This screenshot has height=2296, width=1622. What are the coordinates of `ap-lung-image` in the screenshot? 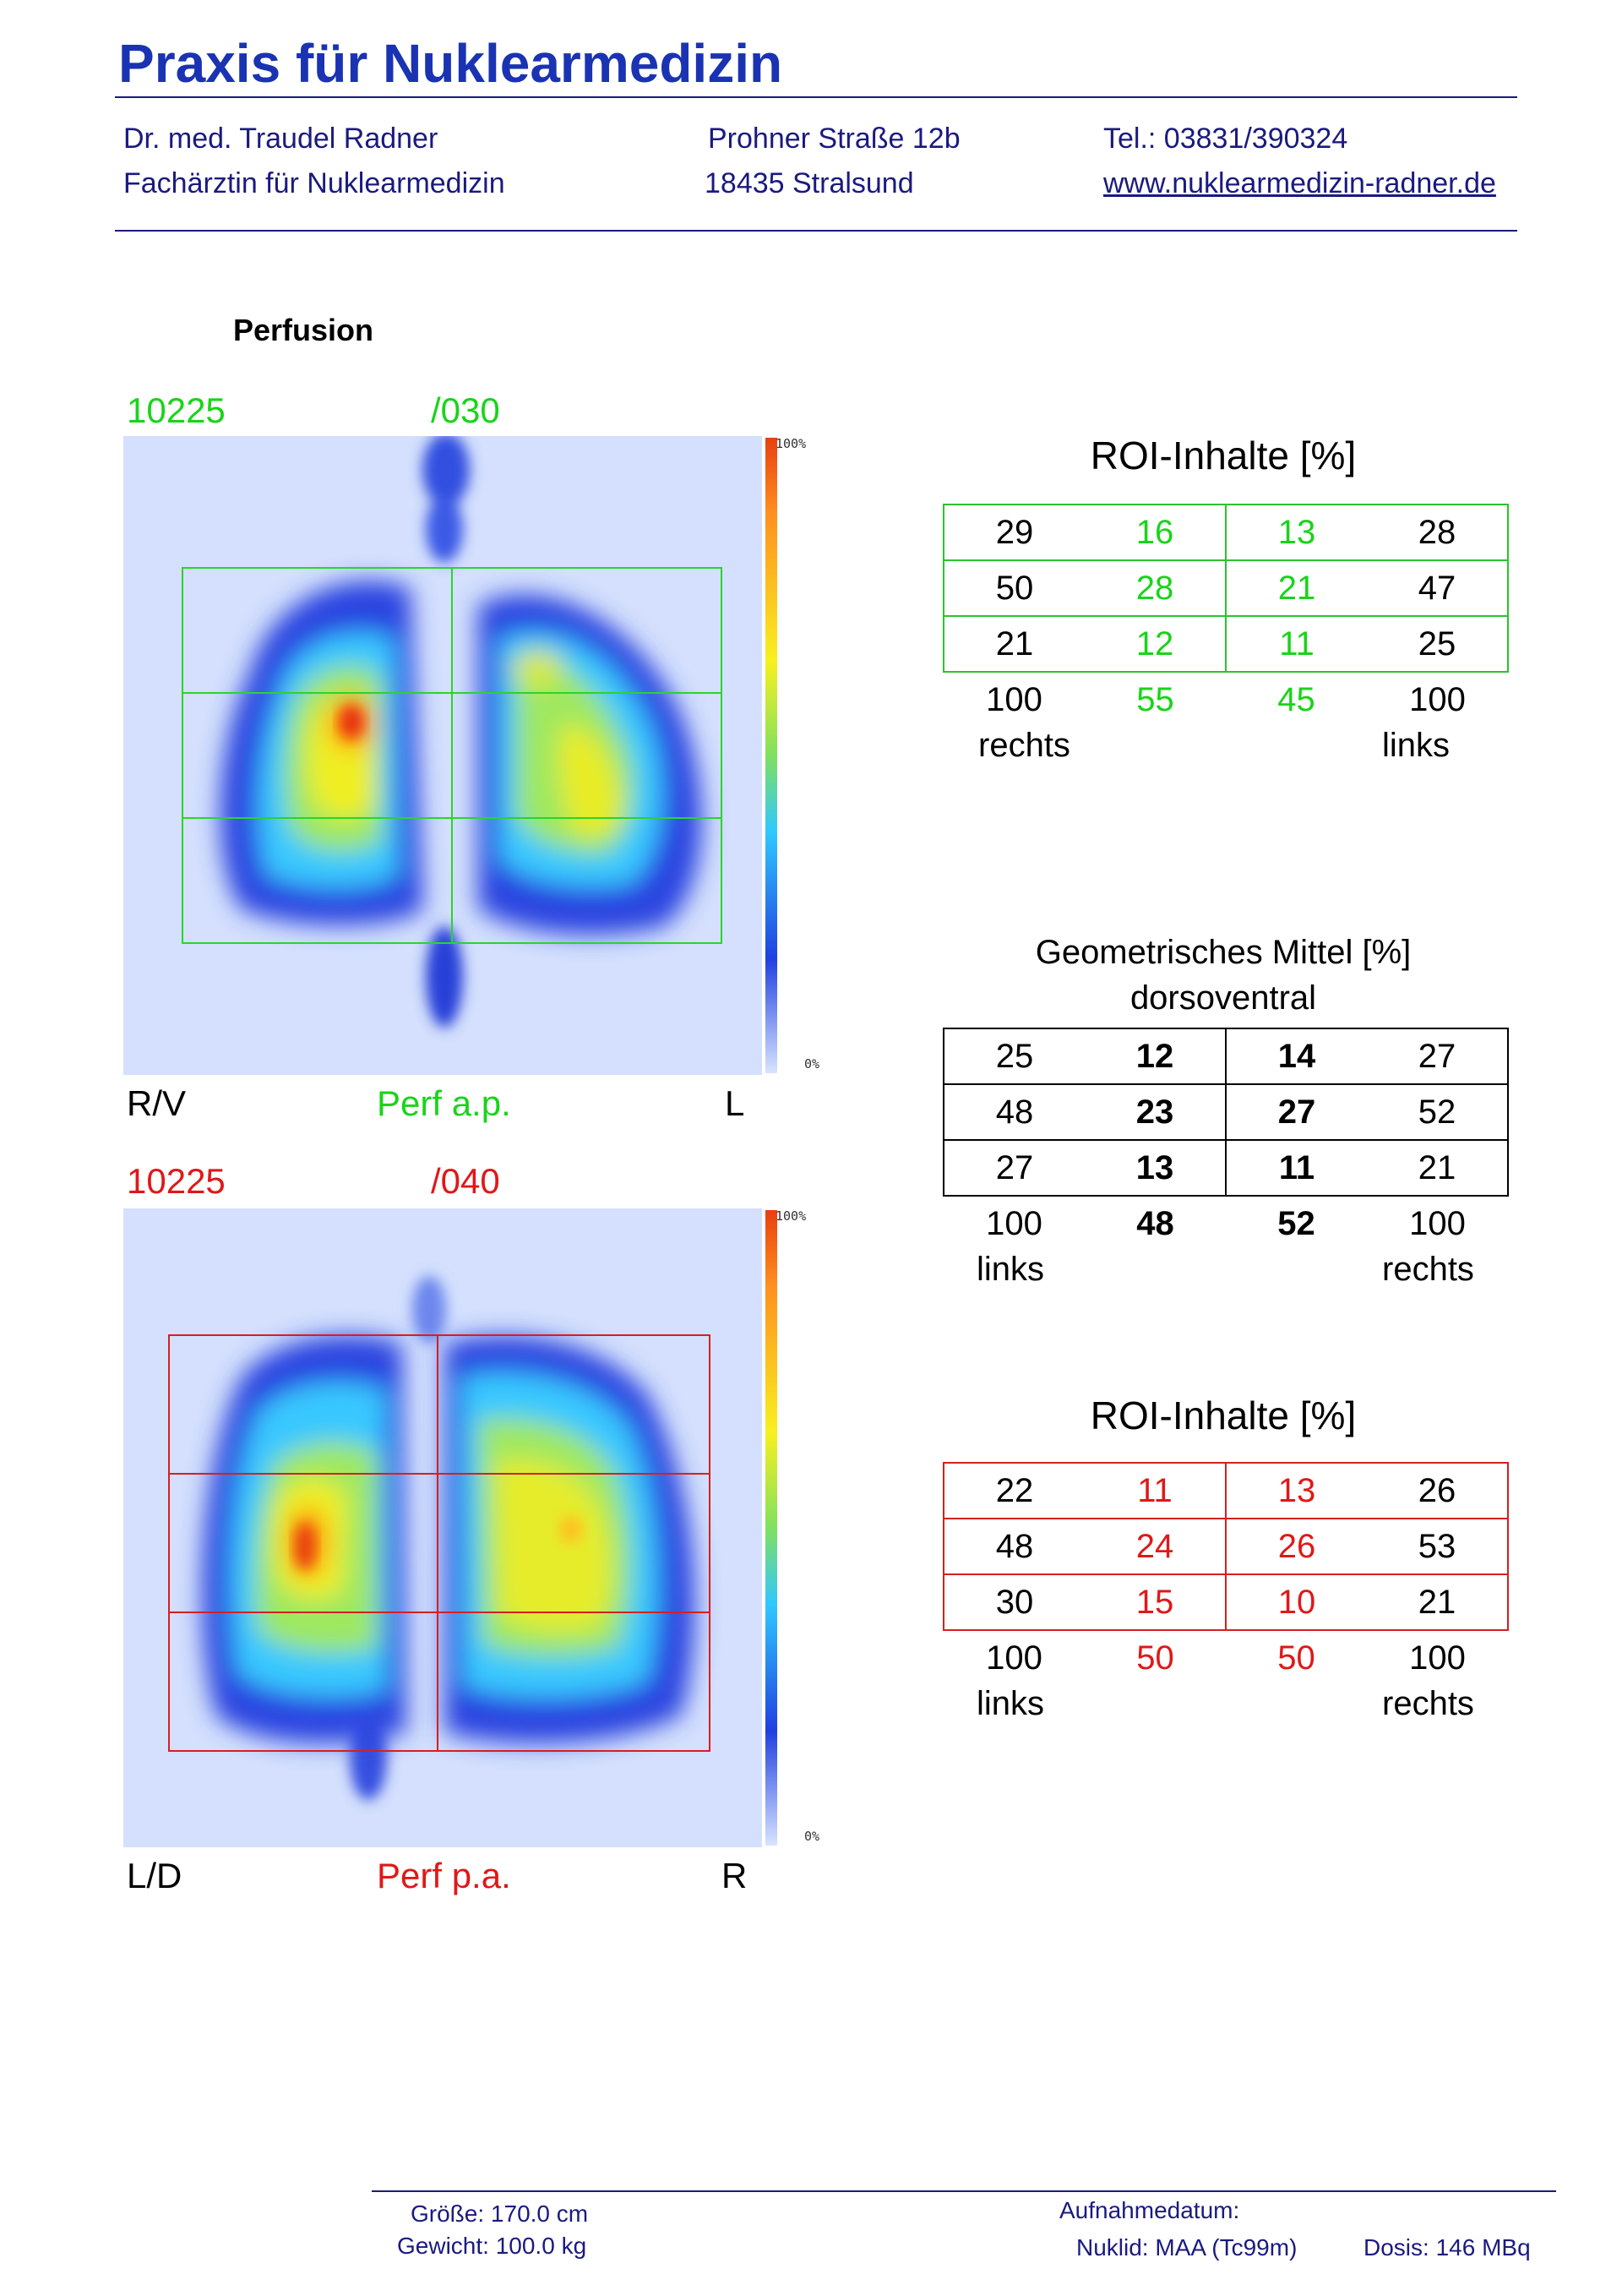 It's located at (443, 755).